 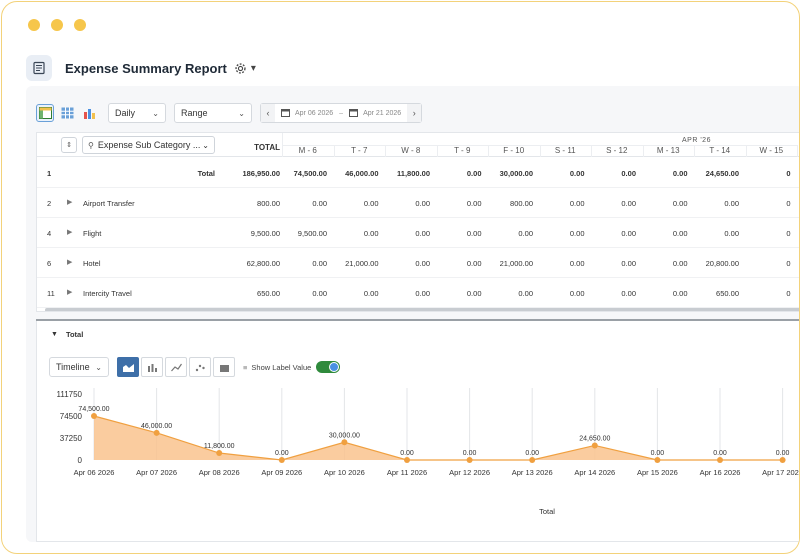 What do you see at coordinates (176, 367) in the screenshot?
I see `line-chart-button` at bounding box center [176, 367].